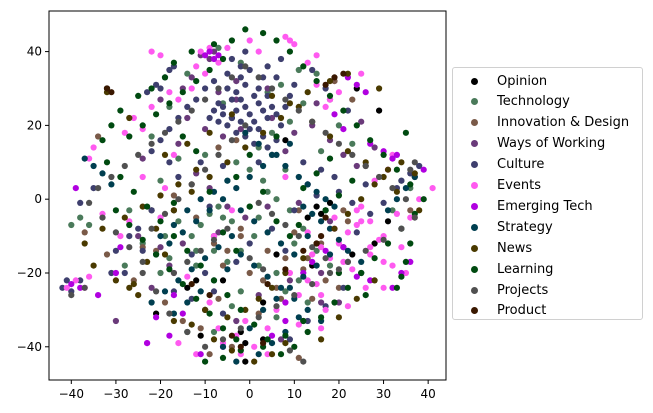  Describe the element at coordinates (523, 290) in the screenshot. I see `legend-label: Projects` at that location.